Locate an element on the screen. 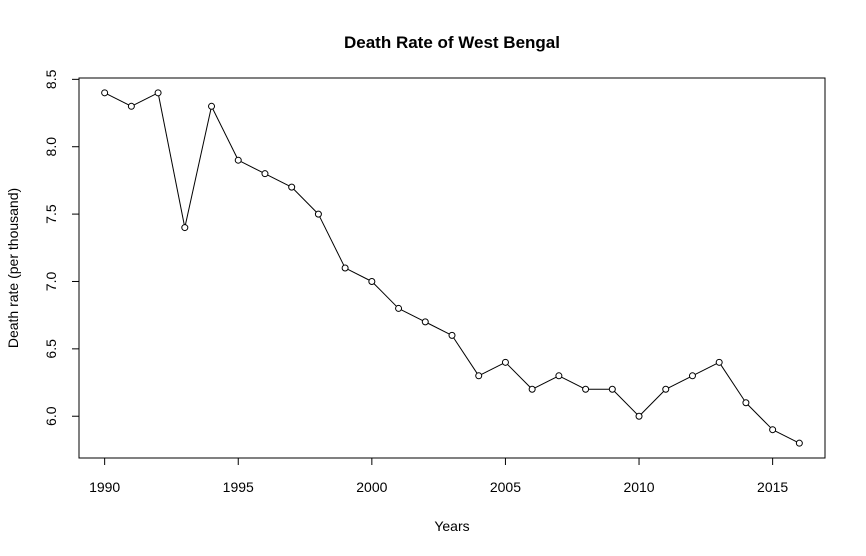 This screenshot has width=866, height=556. y-axis-label: Death rate (per thousand) is located at coordinates (13, 268).